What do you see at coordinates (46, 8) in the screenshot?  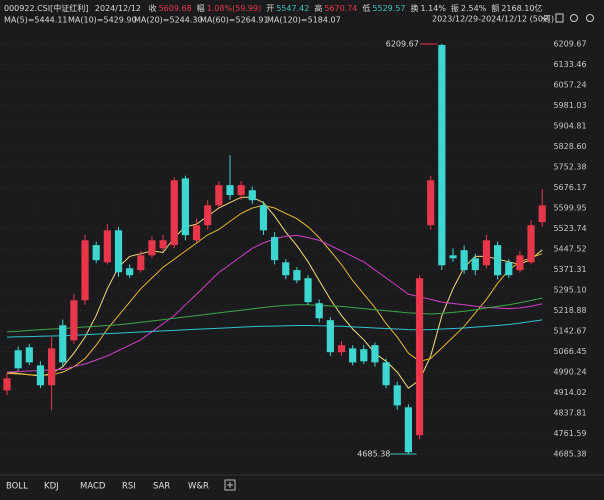 I see `symbol: 000922.CSI[中证红利]` at bounding box center [46, 8].